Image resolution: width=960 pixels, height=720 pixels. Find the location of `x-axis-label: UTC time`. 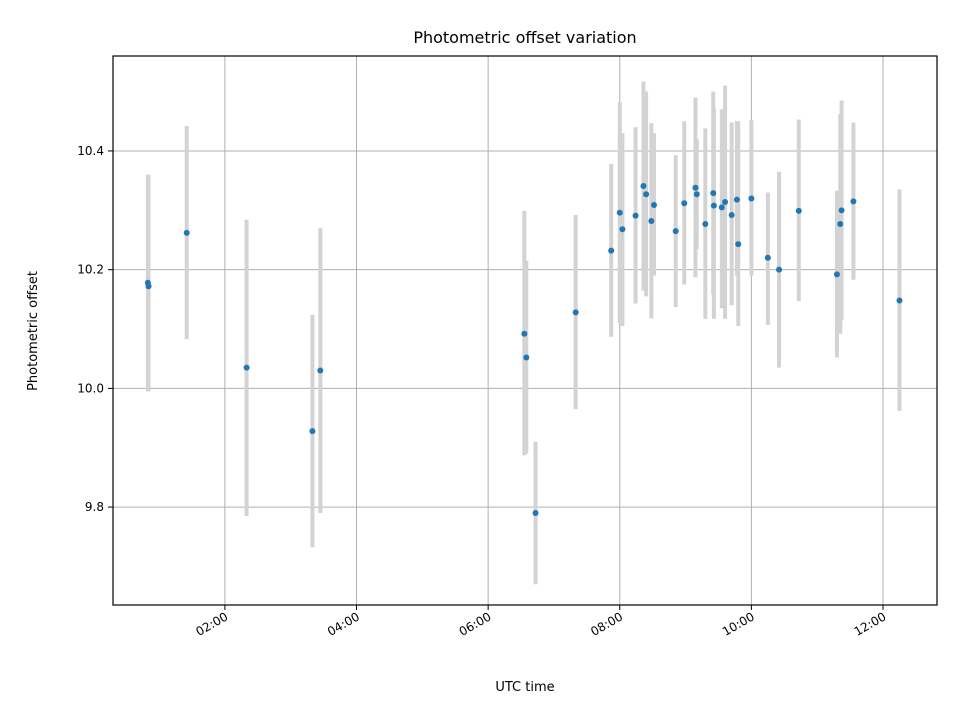

x-axis-label: UTC time is located at coordinates (524, 687).